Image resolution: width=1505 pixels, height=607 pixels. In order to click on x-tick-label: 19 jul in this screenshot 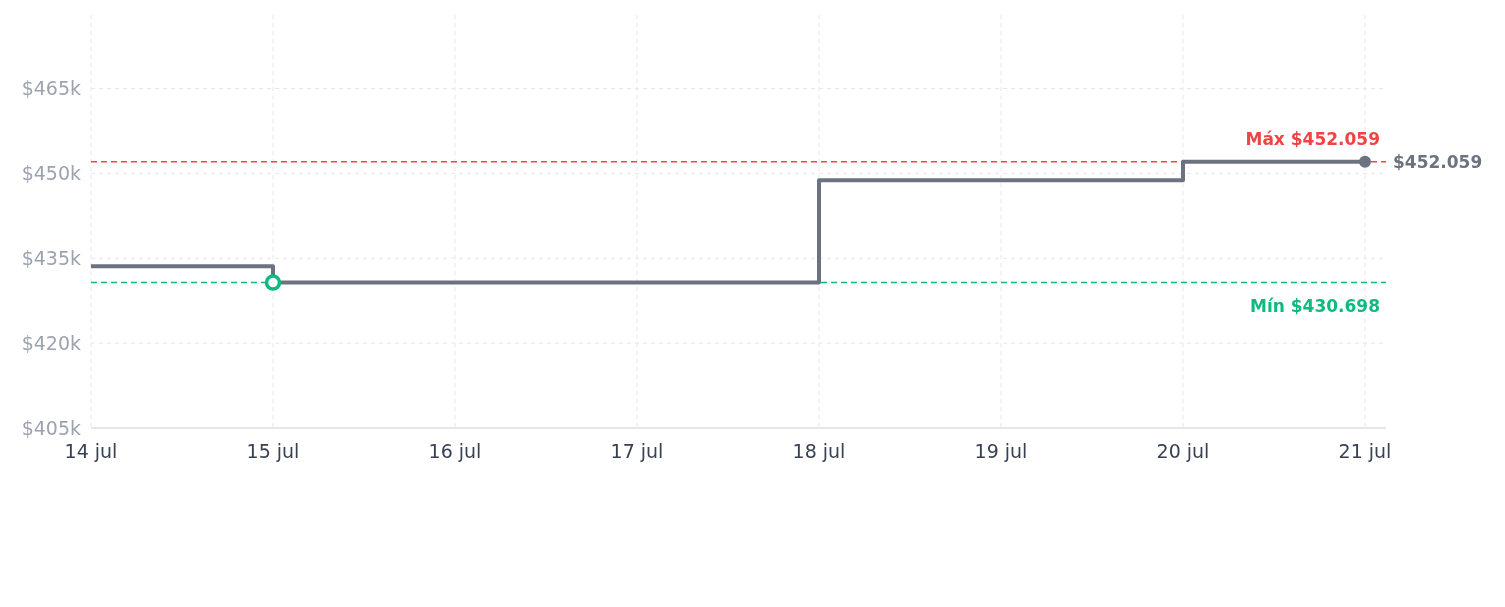, I will do `click(1001, 451)`.